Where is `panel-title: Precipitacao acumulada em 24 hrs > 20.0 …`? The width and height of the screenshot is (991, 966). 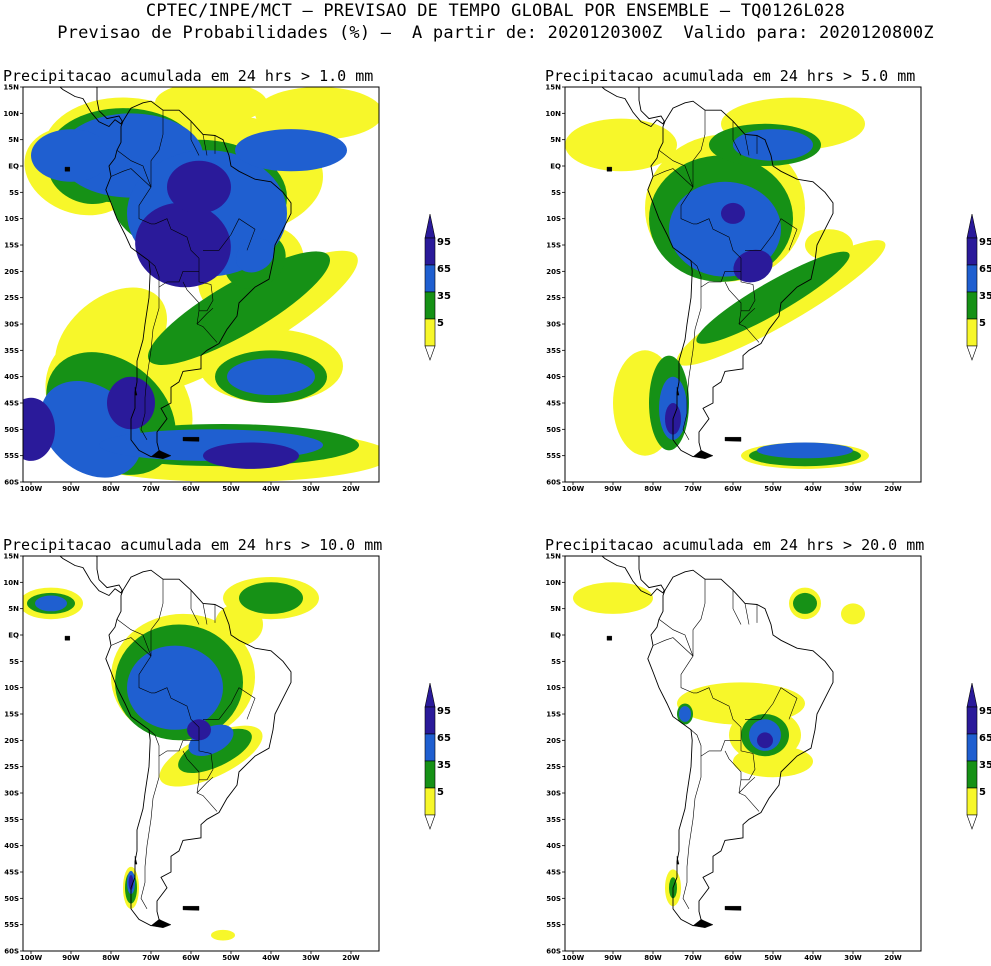
panel-title: Precipitacao acumulada em 24 hrs > 20.0 … is located at coordinates (735, 545).